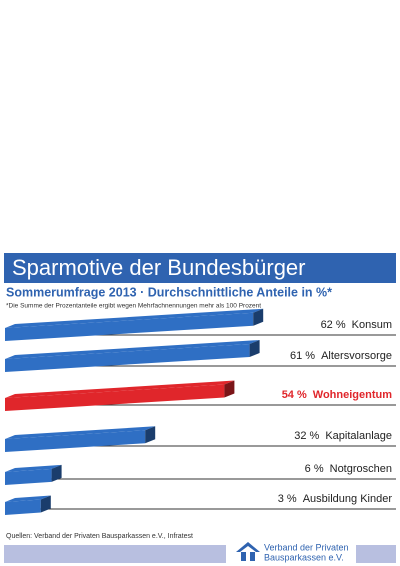 This screenshot has height=566, width=400. I want to click on value-label: 62 % Konsum, so click(356, 325).